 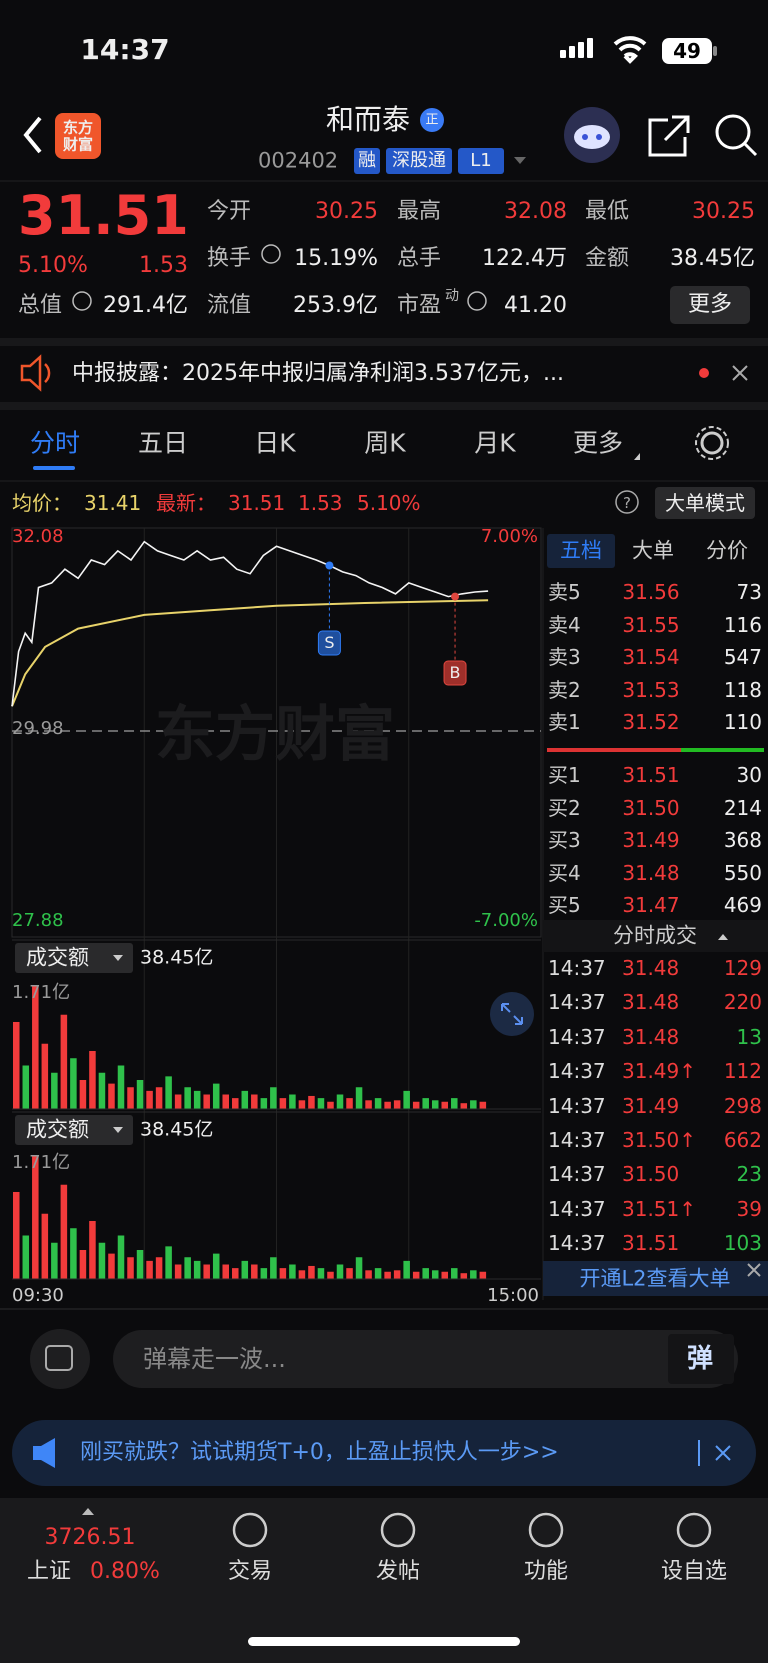 I want to click on signal-bar, so click(x=572, y=52).